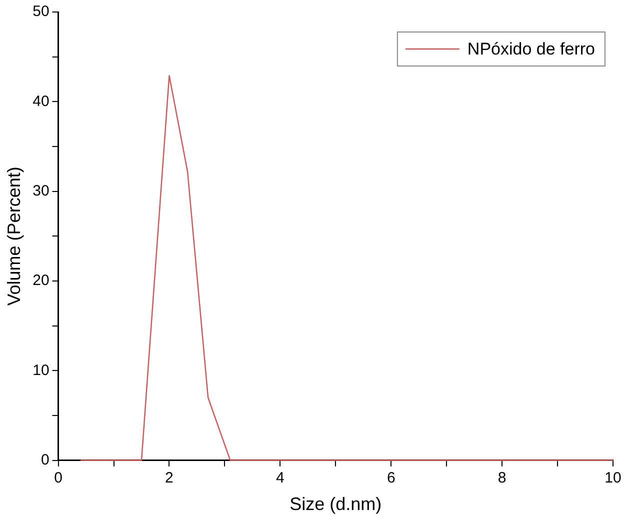  Describe the element at coordinates (41, 11) in the screenshot. I see `y-tick-label: 50` at that location.